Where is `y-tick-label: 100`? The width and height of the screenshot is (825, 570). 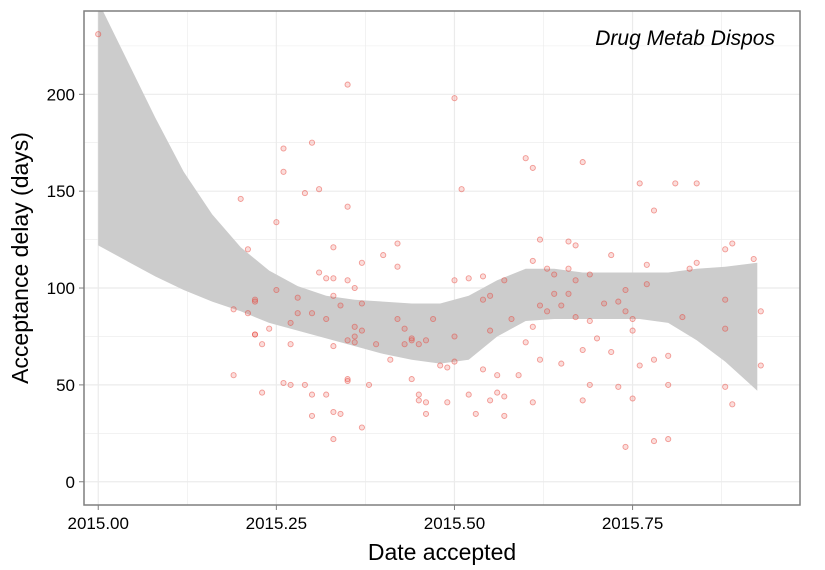
y-tick-label: 100 is located at coordinates (61, 288).